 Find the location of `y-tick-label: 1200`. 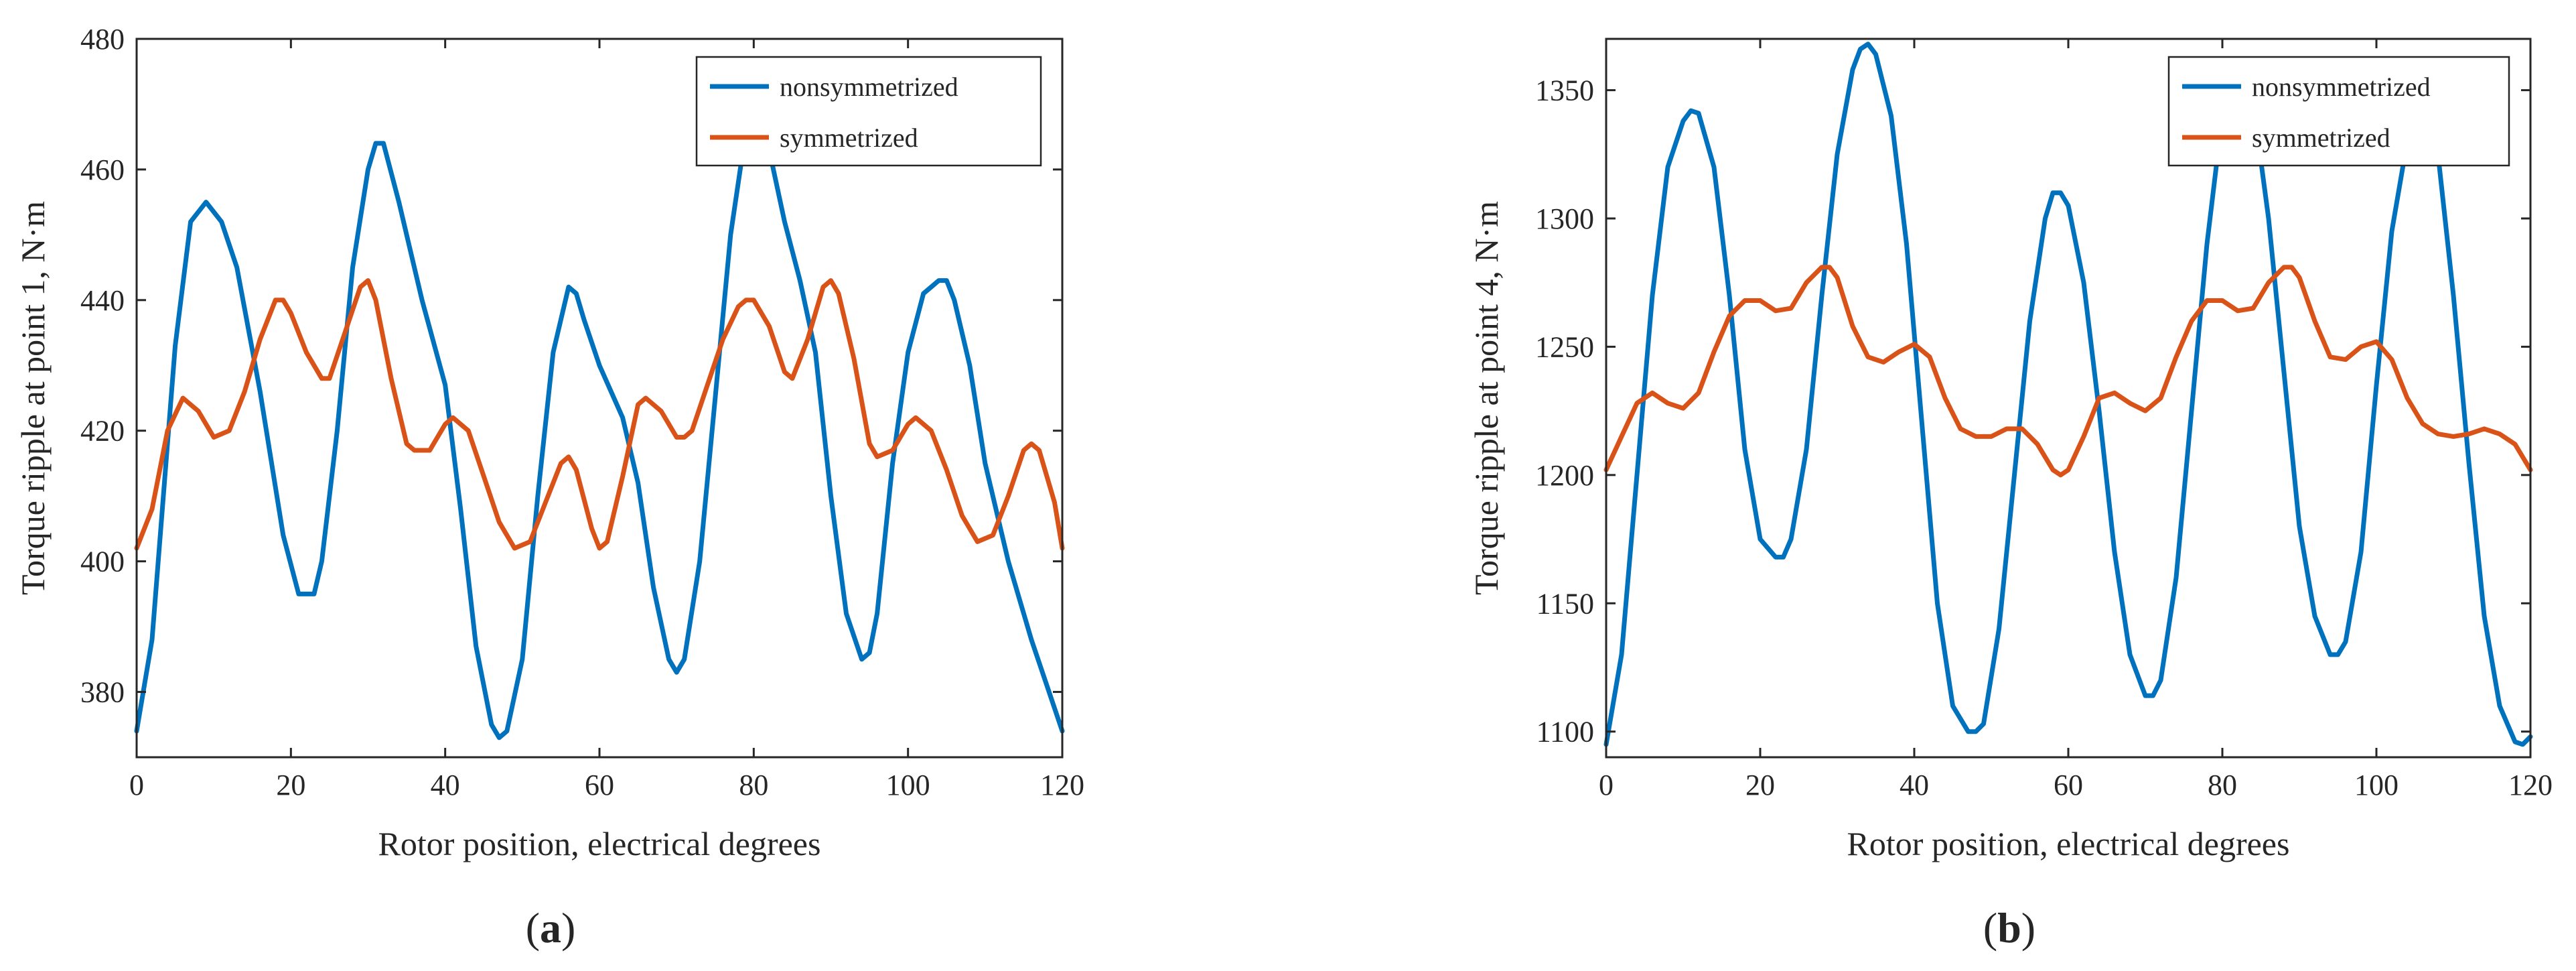

y-tick-label: 1200 is located at coordinates (1564, 475).